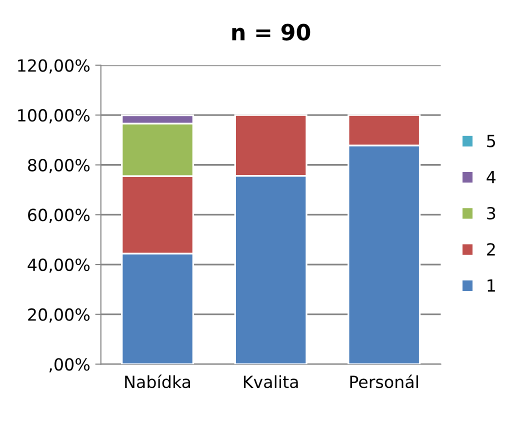  Describe the element at coordinates (491, 177) in the screenshot. I see `legend-label: 4` at that location.